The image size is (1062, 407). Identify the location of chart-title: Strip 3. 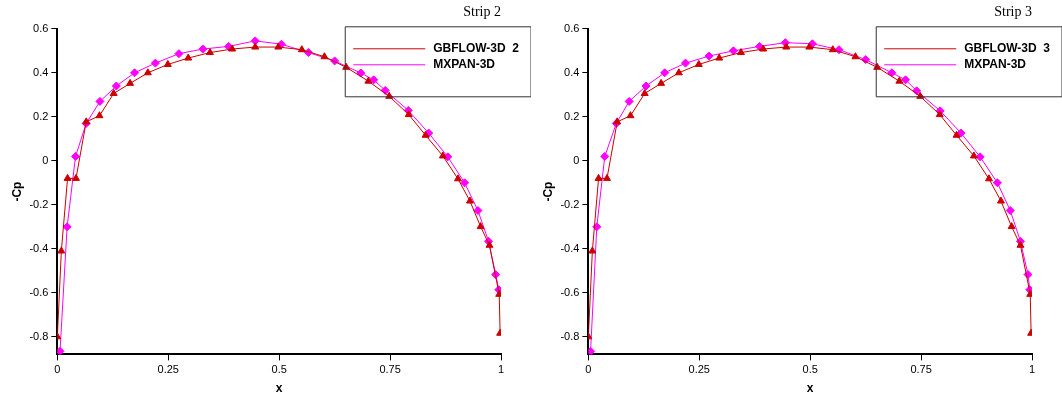
(1013, 12).